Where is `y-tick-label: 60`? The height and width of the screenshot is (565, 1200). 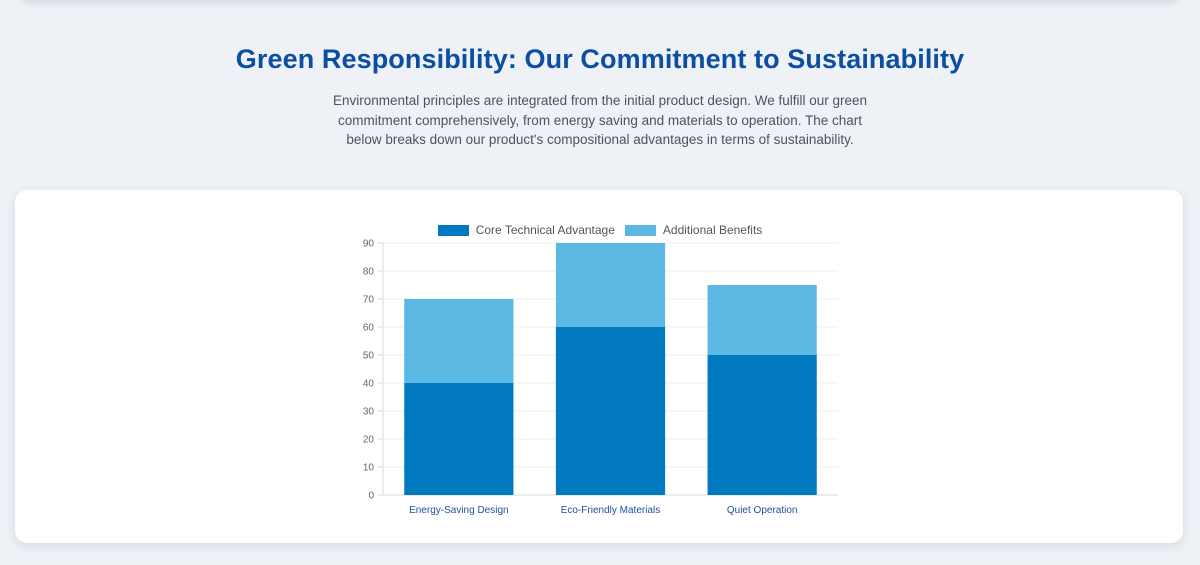 y-tick-label: 60 is located at coordinates (369, 328).